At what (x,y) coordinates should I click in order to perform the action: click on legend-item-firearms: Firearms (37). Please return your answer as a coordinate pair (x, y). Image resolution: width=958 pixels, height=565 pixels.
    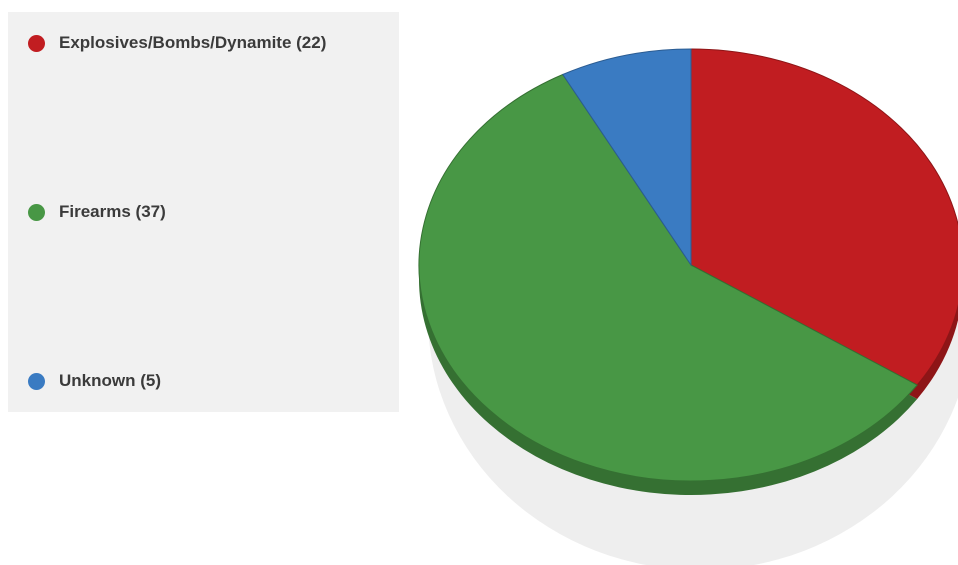
    Looking at the image, I should click on (97, 212).